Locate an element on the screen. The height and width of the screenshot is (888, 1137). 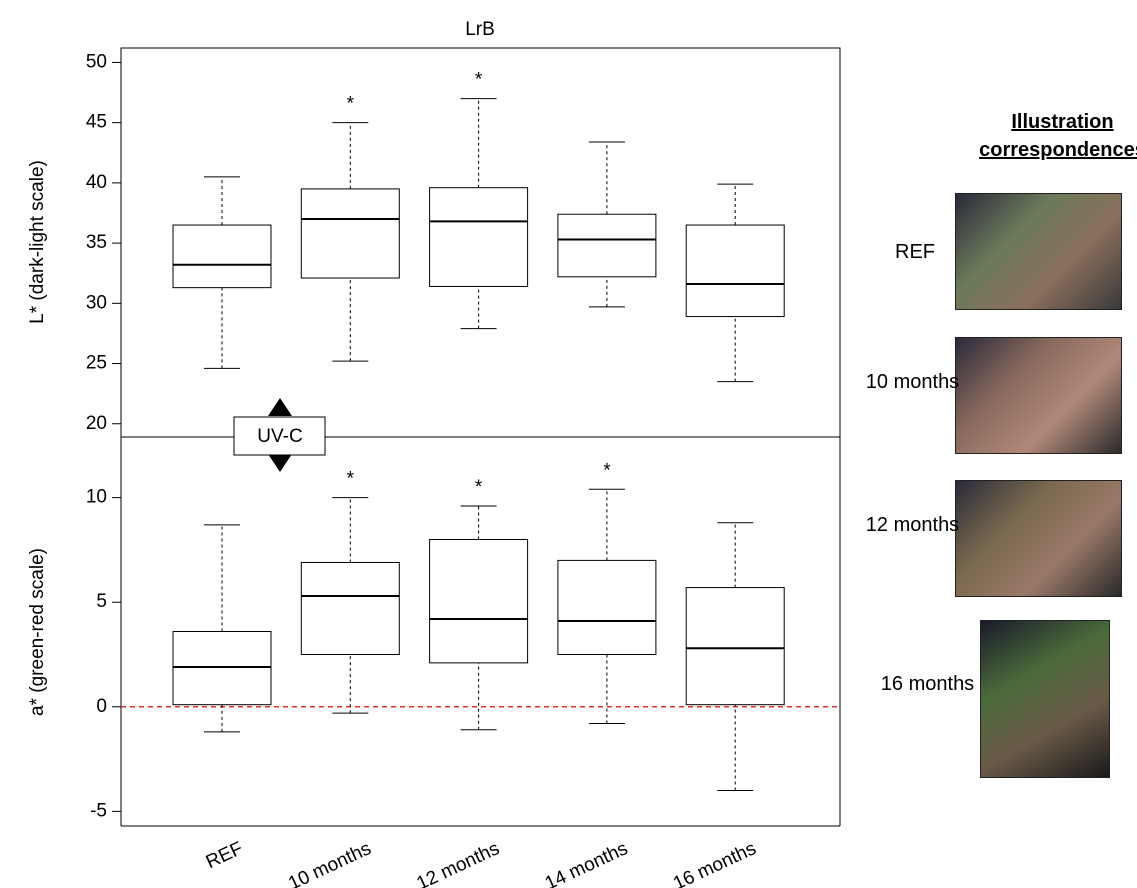
chart-title: LrB is located at coordinates (480, 29).